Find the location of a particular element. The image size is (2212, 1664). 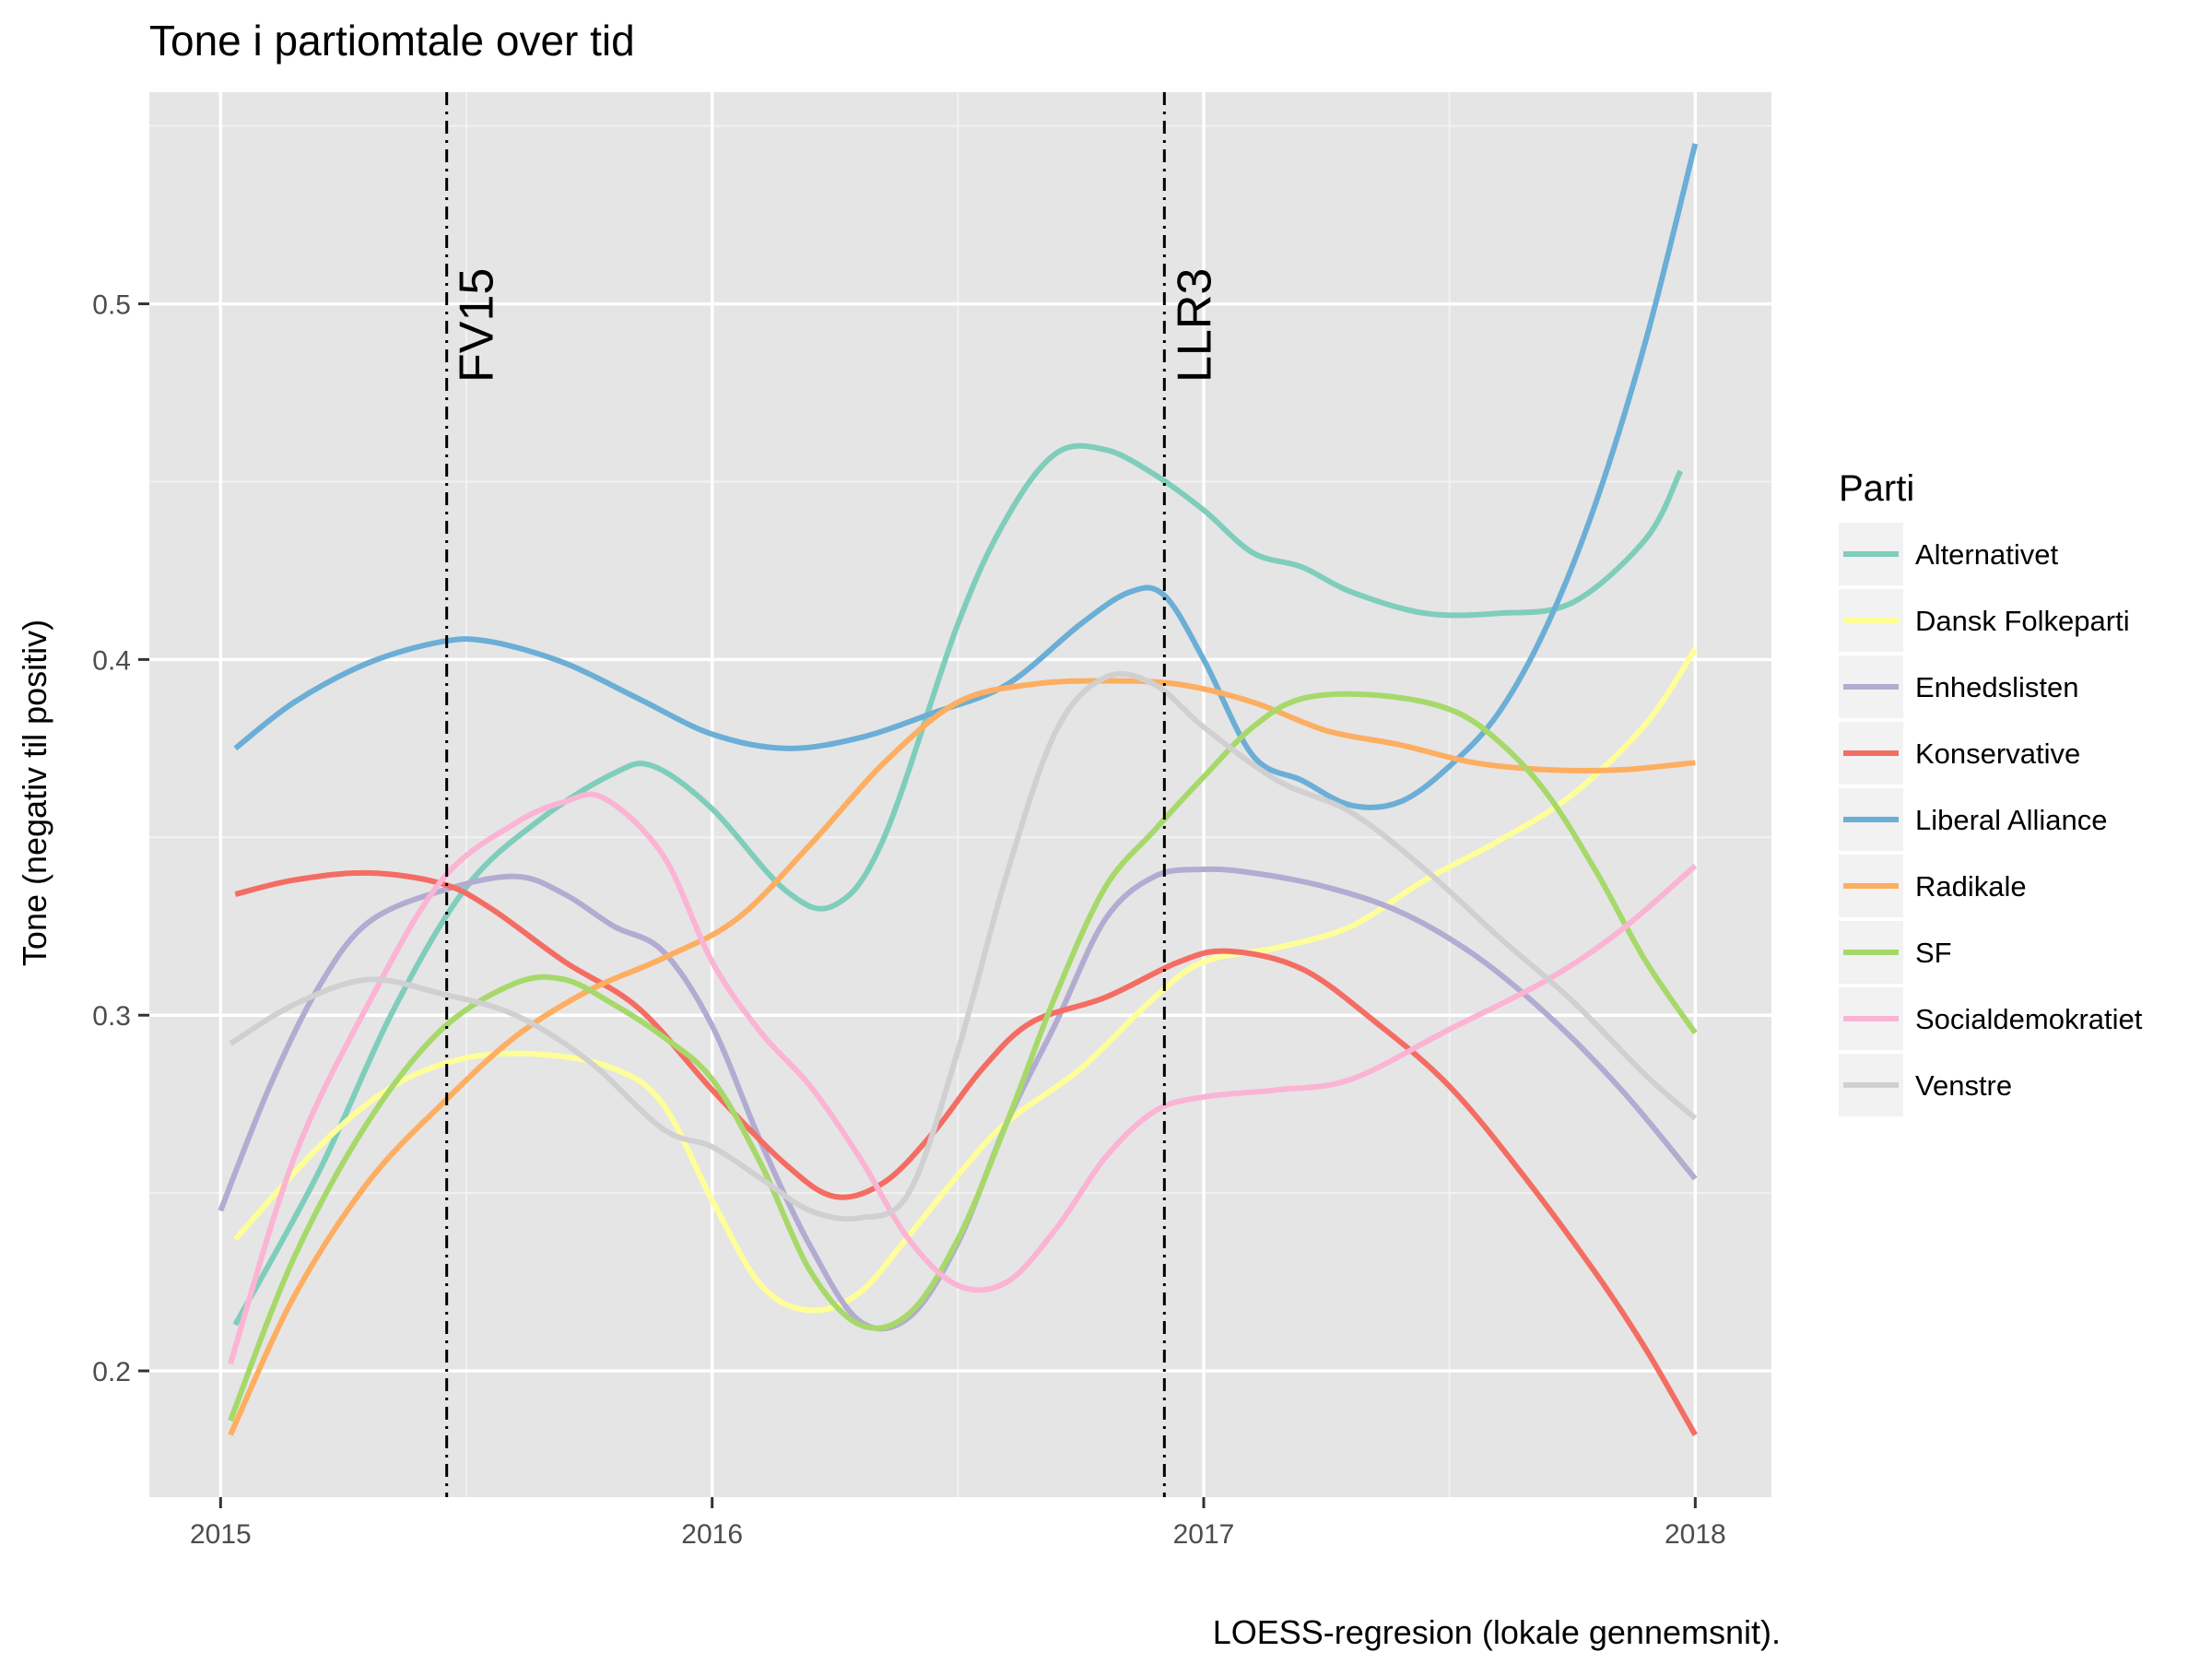

legend-label-dansk-folkeparti: Dansk Folkeparti is located at coordinates (2022, 621).